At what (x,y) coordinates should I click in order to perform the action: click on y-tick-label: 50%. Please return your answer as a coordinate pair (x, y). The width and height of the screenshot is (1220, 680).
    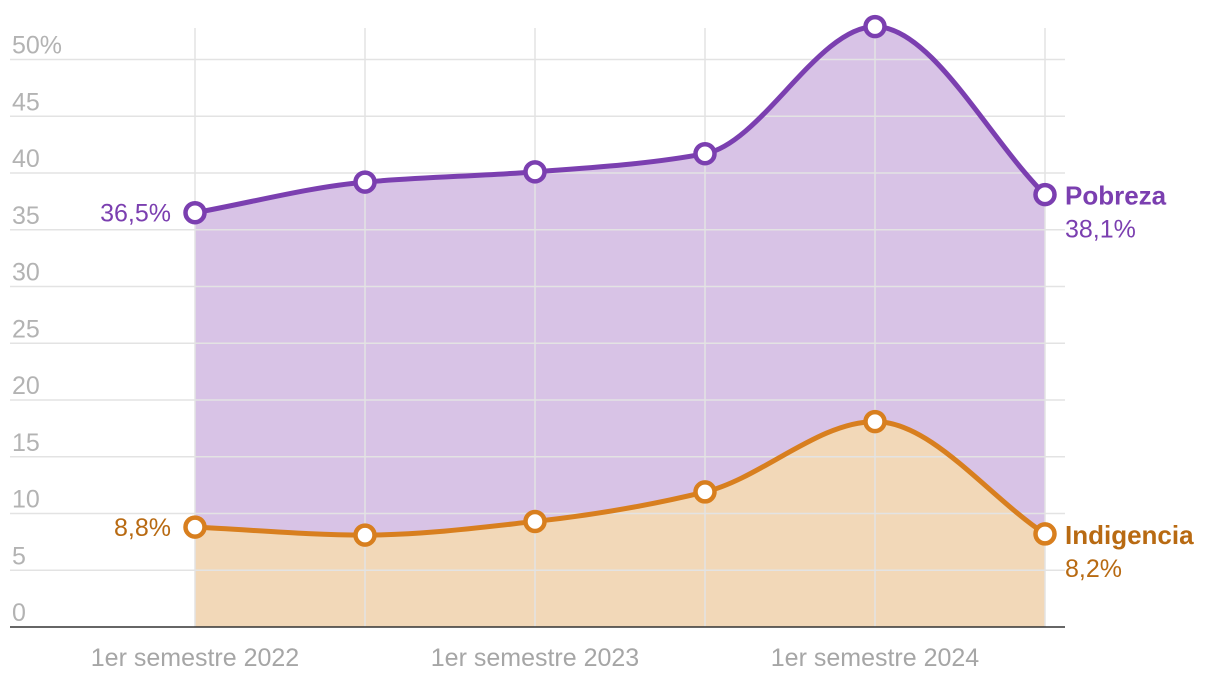
    Looking at the image, I should click on (37, 46).